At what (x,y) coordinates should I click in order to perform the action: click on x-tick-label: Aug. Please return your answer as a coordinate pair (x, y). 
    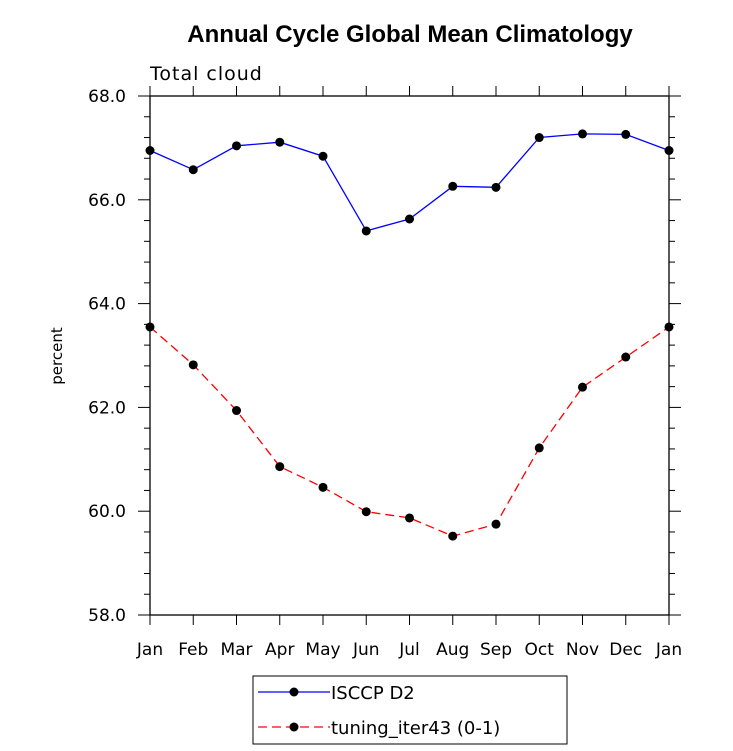
    Looking at the image, I should click on (452, 650).